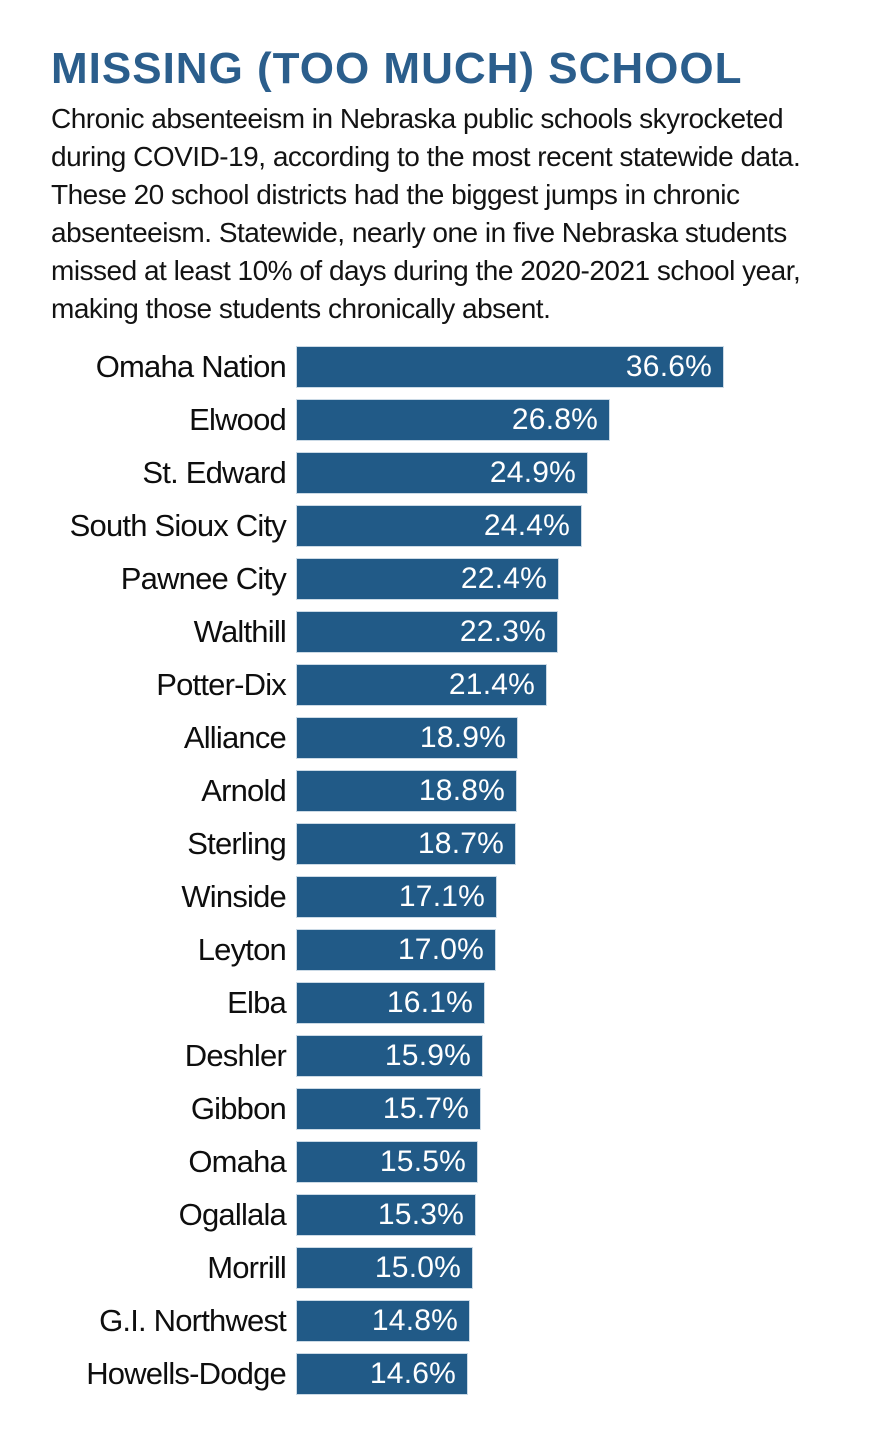 The height and width of the screenshot is (1440, 878). What do you see at coordinates (441, 896) in the screenshot?
I see `value-label: 17.1%` at bounding box center [441, 896].